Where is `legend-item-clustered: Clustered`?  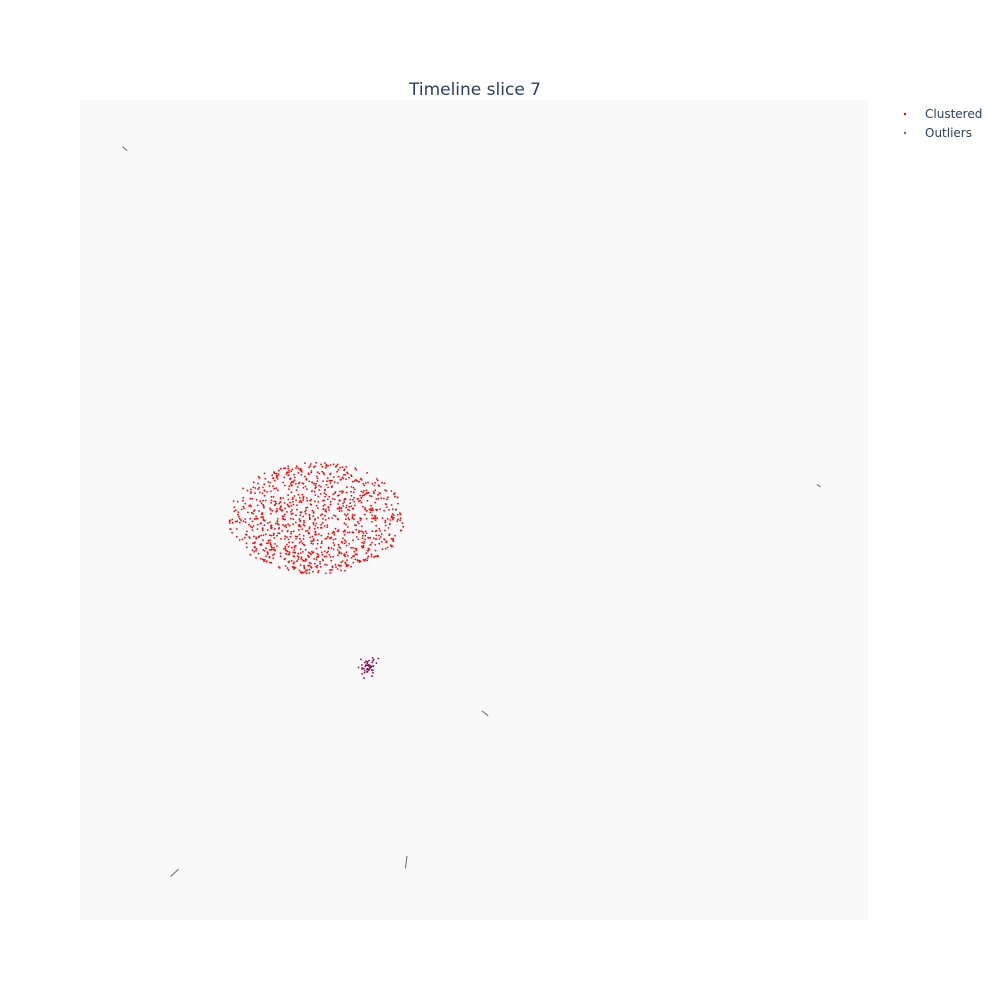
legend-item-clustered: Clustered is located at coordinates (943, 114).